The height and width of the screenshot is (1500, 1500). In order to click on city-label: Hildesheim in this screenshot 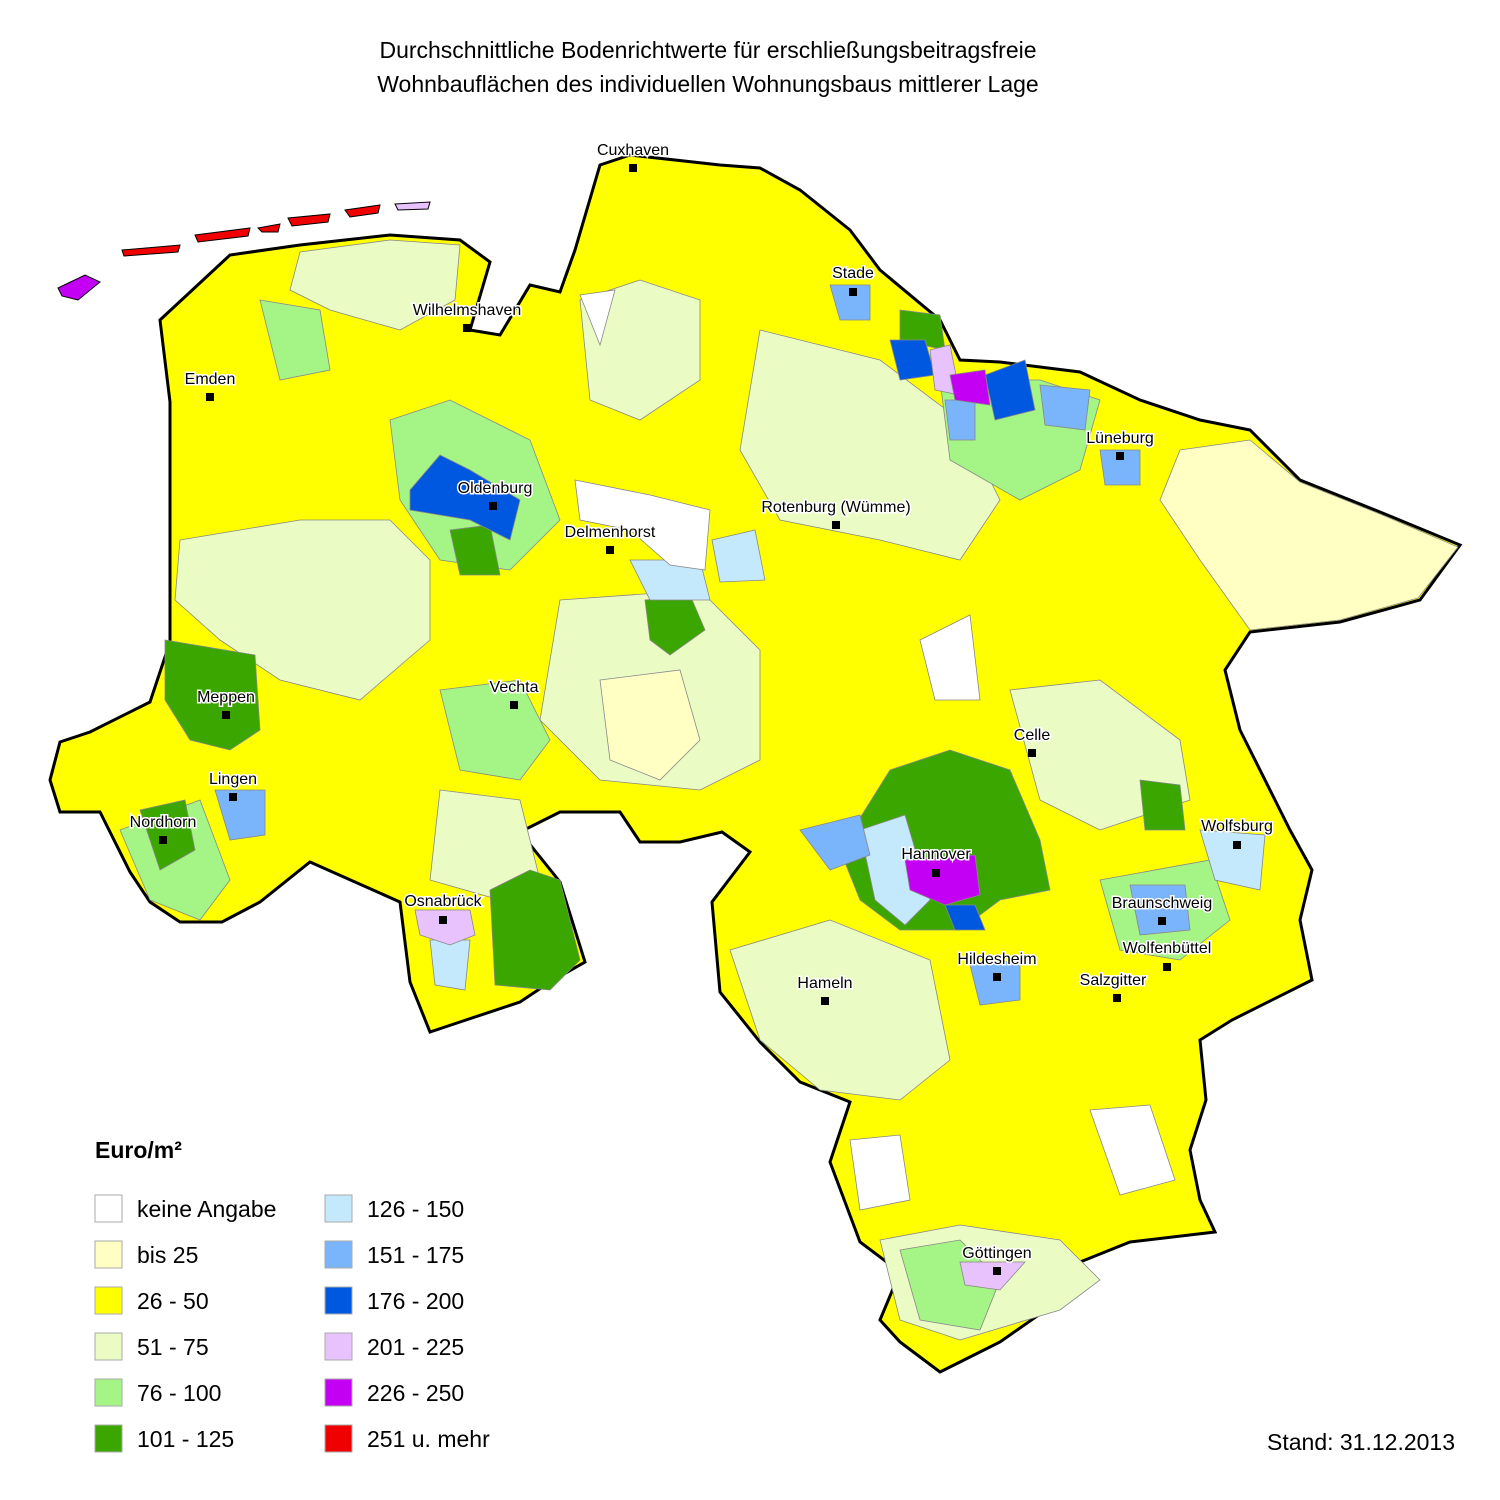, I will do `click(996, 959)`.